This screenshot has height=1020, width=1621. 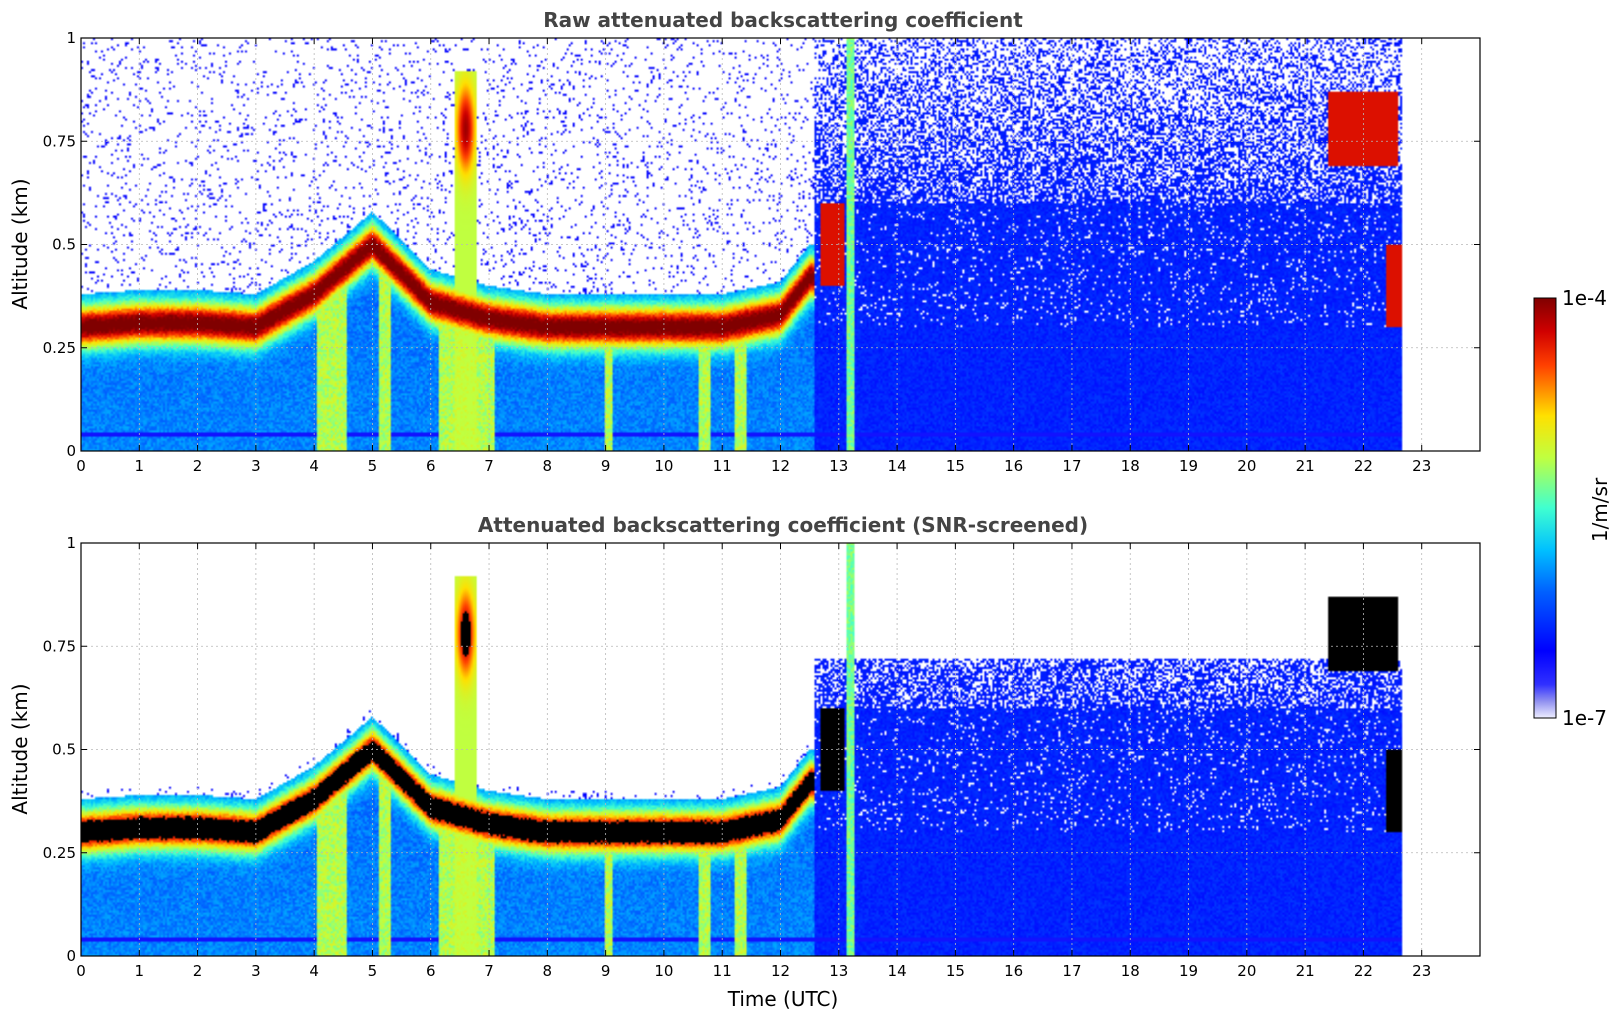 I want to click on ylabel-screened: Altitude (km), so click(x=20, y=748).